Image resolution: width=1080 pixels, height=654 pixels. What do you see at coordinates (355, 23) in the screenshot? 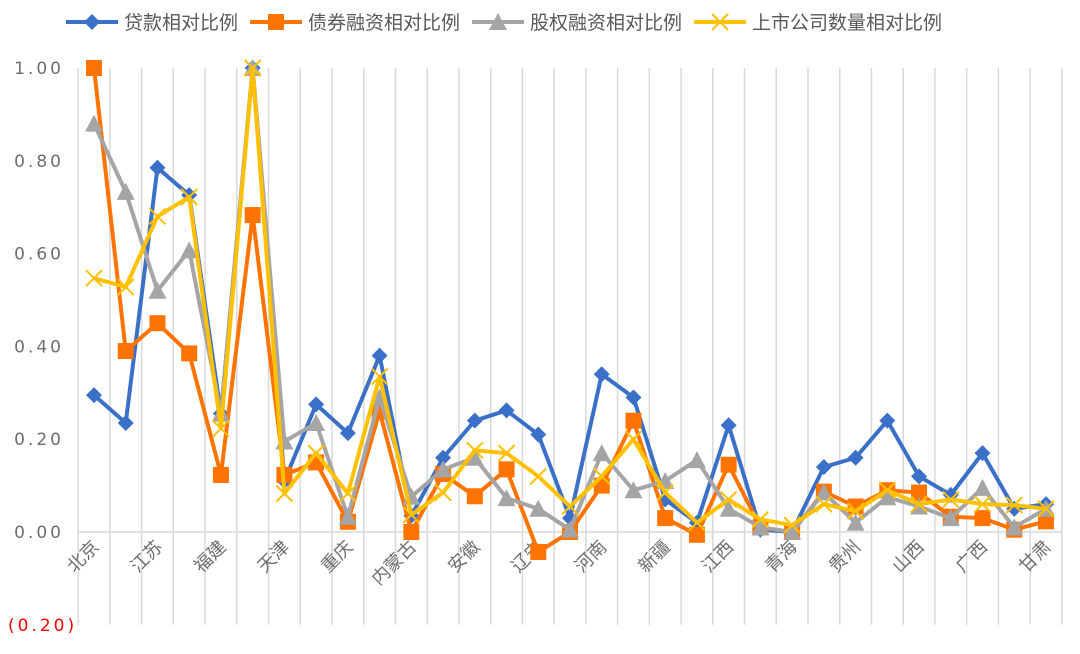
I see `legend-item: 债券融资相对比例` at bounding box center [355, 23].